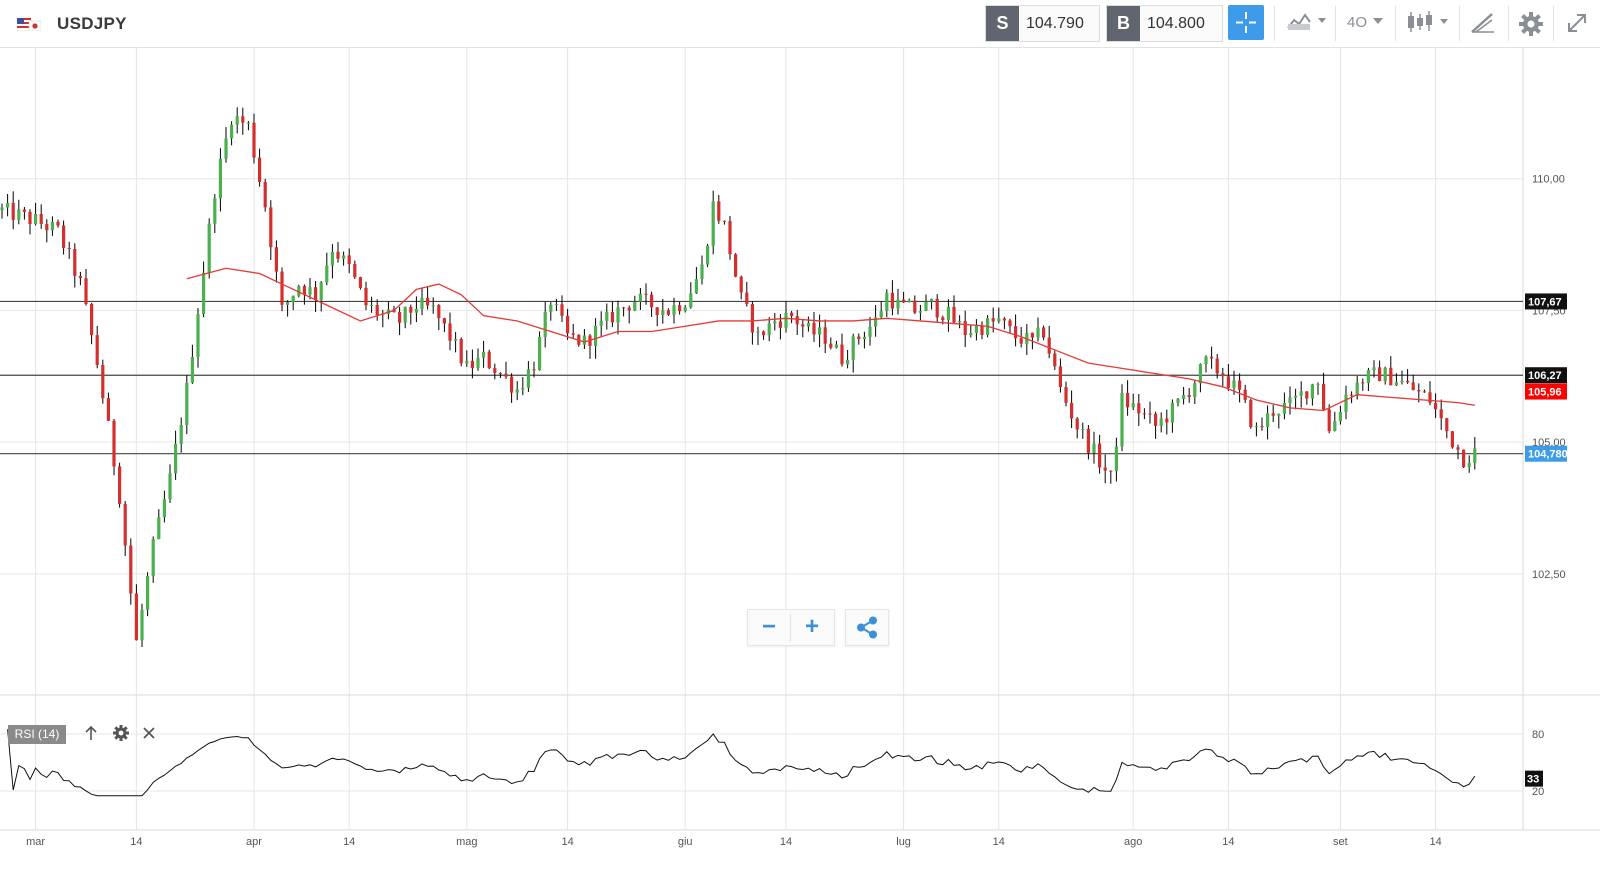 This screenshot has height=875, width=1600. I want to click on zoom-out-button: −, so click(768, 626).